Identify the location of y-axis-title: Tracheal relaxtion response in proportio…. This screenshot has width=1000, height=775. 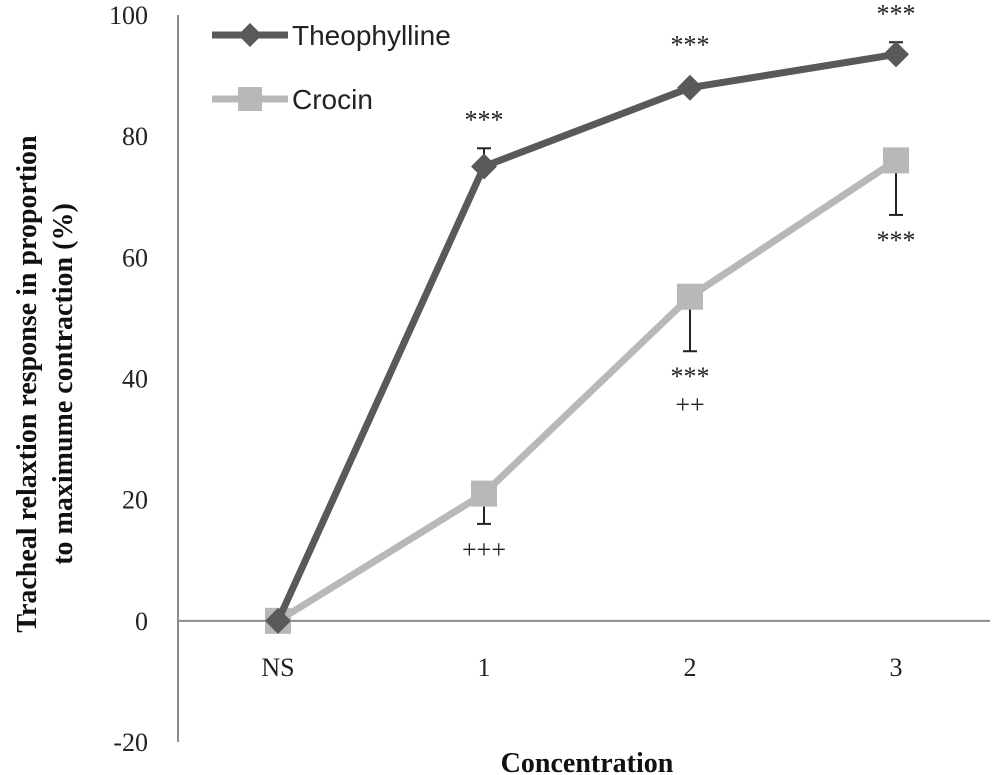
(45, 384).